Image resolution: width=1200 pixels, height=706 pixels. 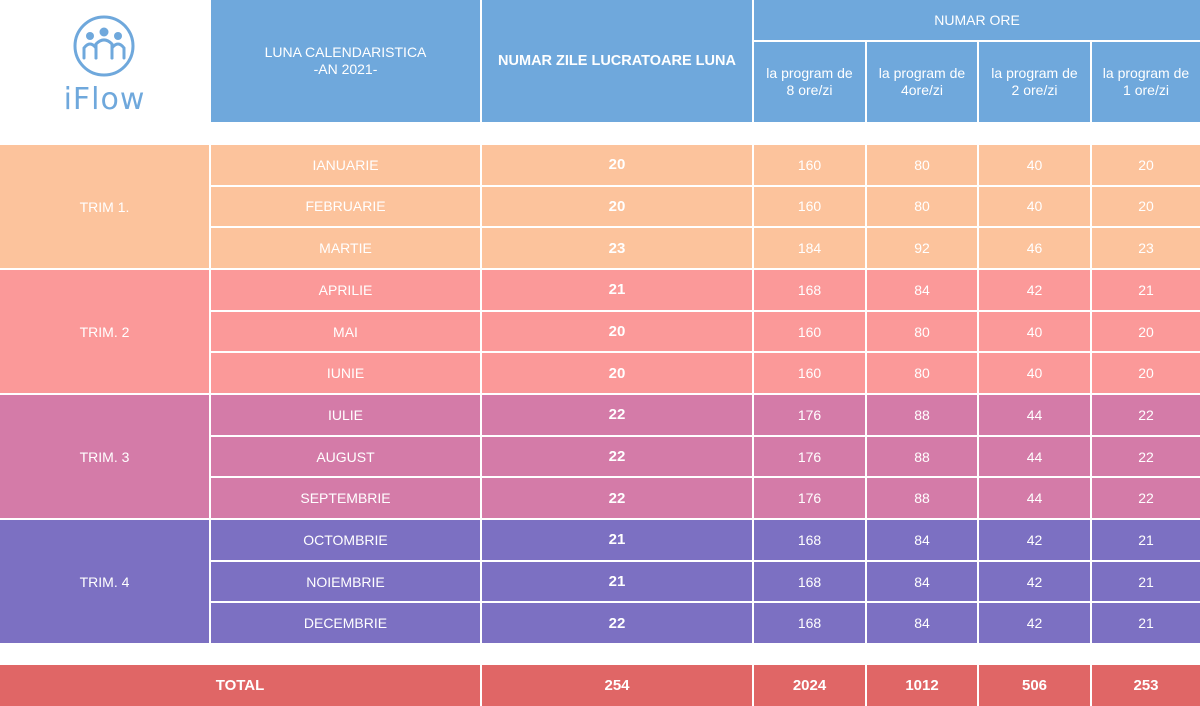 I want to click on month-name: MARTIE, so click(x=345, y=248).